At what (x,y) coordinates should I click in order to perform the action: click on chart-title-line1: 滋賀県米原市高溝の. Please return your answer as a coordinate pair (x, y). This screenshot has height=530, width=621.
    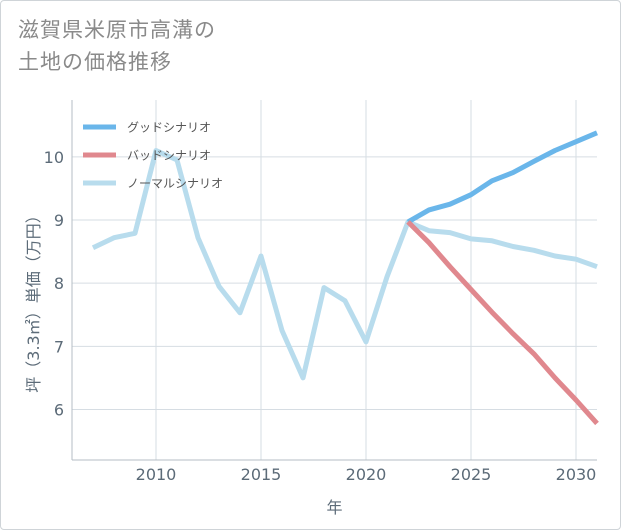
    Looking at the image, I should click on (117, 30).